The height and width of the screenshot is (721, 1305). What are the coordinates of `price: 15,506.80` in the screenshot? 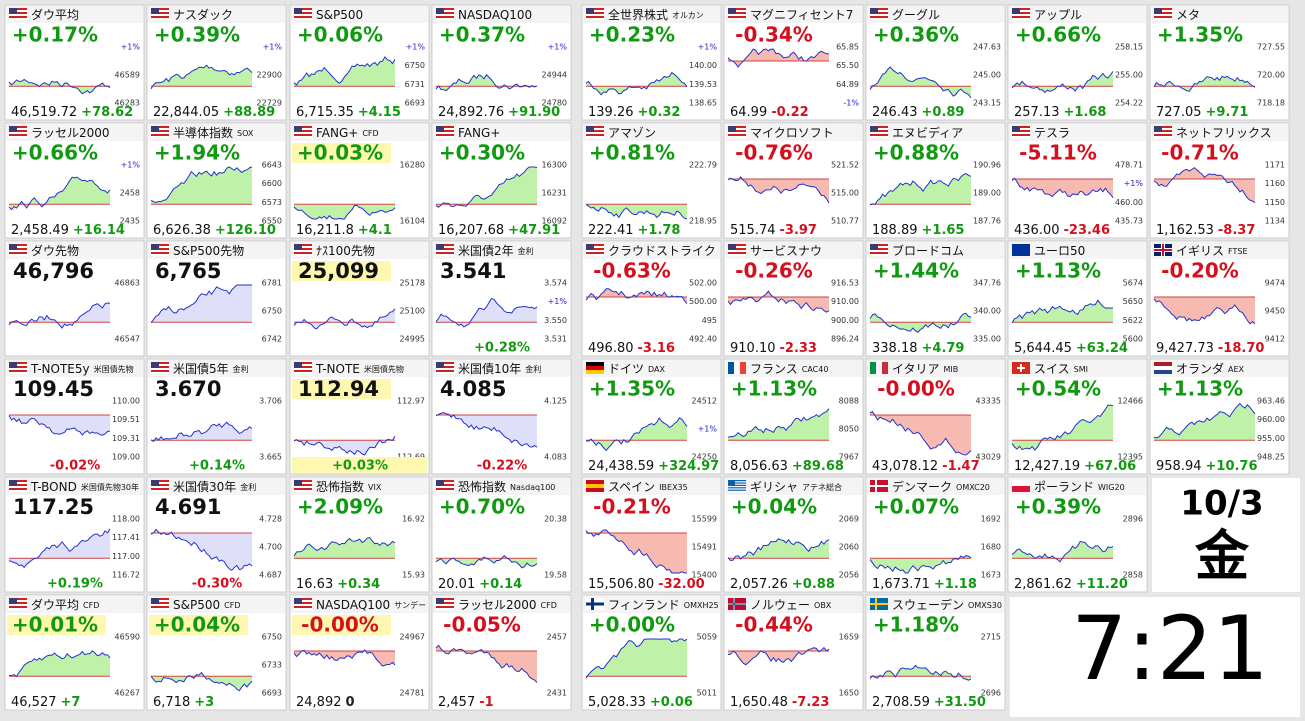 It's located at (621, 584).